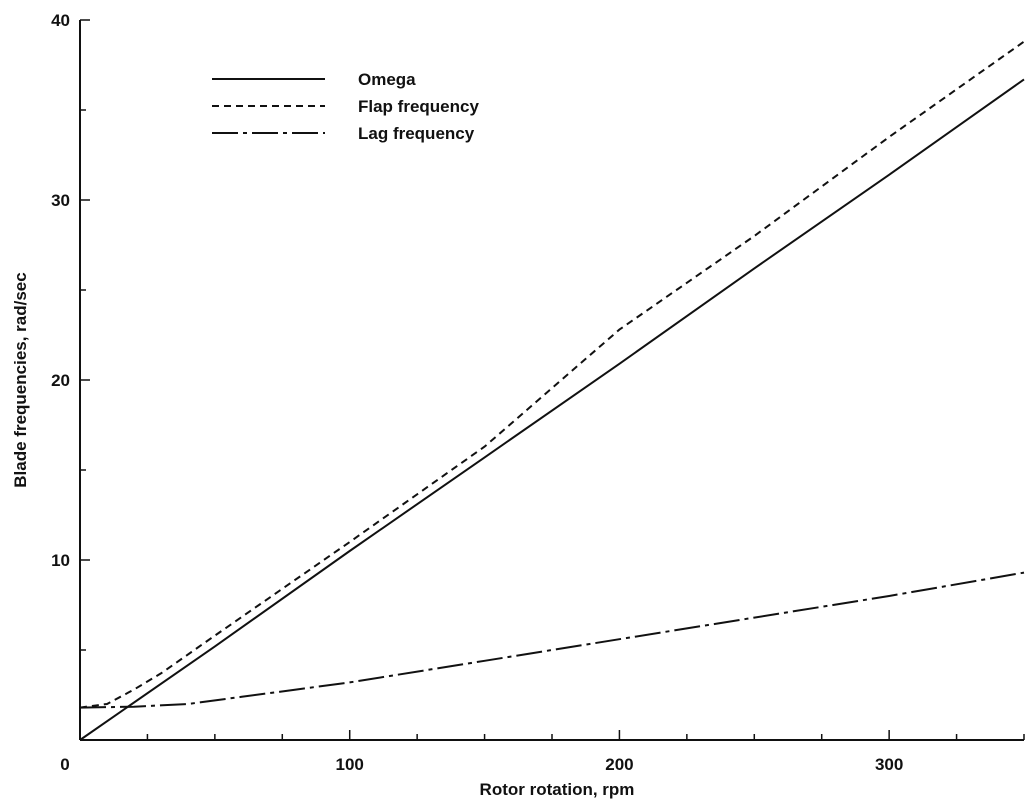 The height and width of the screenshot is (802, 1026). Describe the element at coordinates (418, 106) in the screenshot. I see `legend-label: Flap frequency` at that location.